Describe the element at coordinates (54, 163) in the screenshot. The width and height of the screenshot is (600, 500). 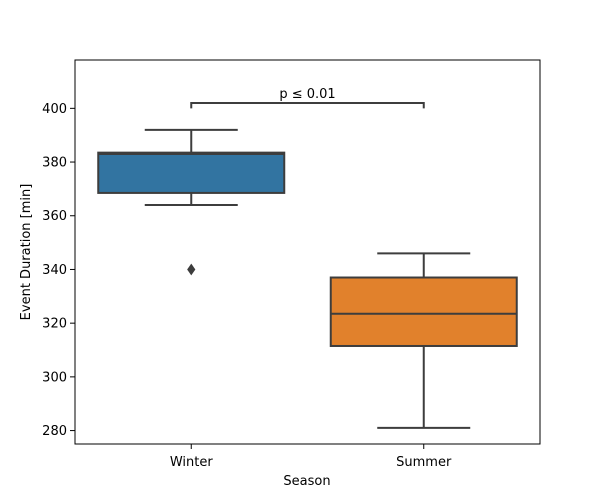
I see `y-tick-label: 380` at that location.